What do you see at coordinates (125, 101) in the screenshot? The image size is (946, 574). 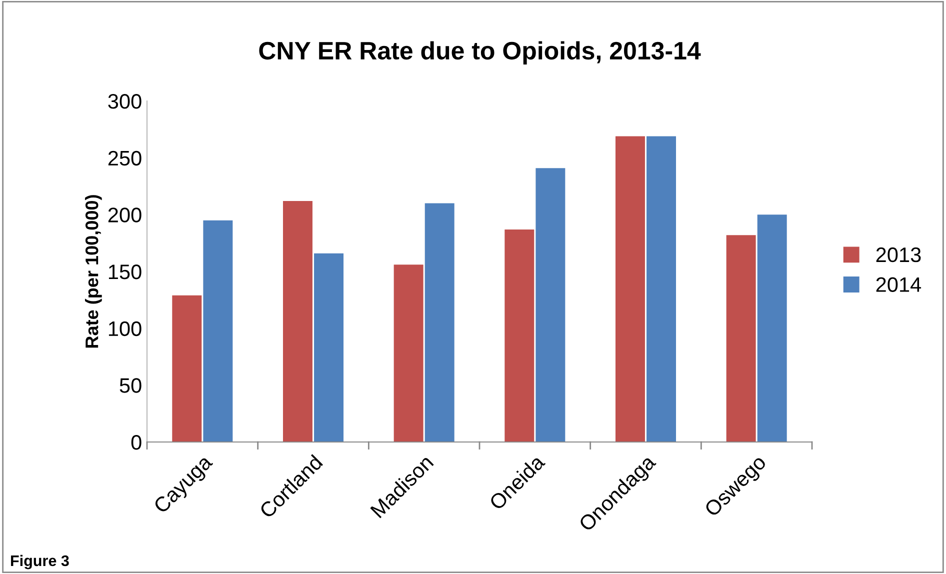 I see `y-tick-label: 300` at bounding box center [125, 101].